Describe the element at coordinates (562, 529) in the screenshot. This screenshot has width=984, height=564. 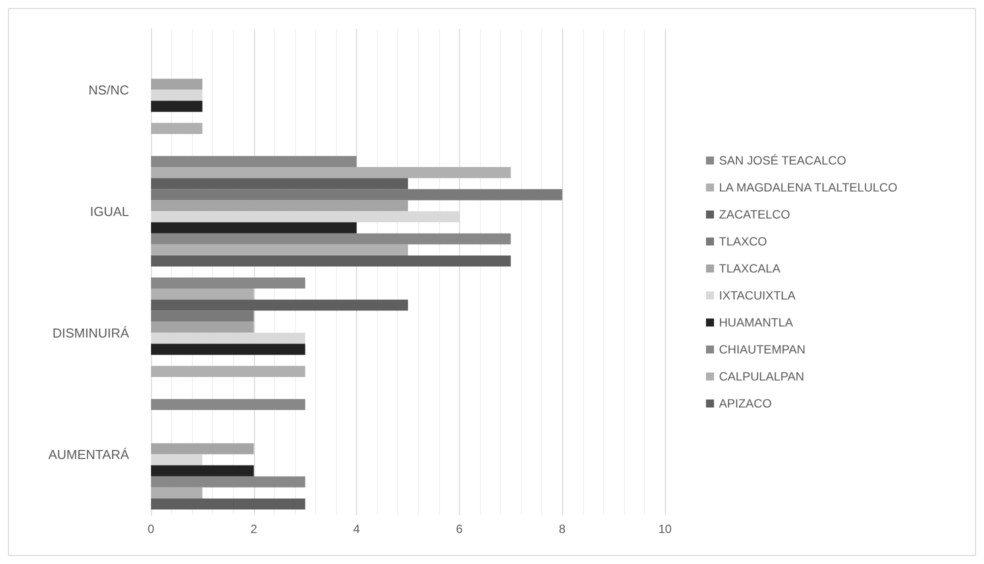
I see `x-tick-label: 8` at that location.